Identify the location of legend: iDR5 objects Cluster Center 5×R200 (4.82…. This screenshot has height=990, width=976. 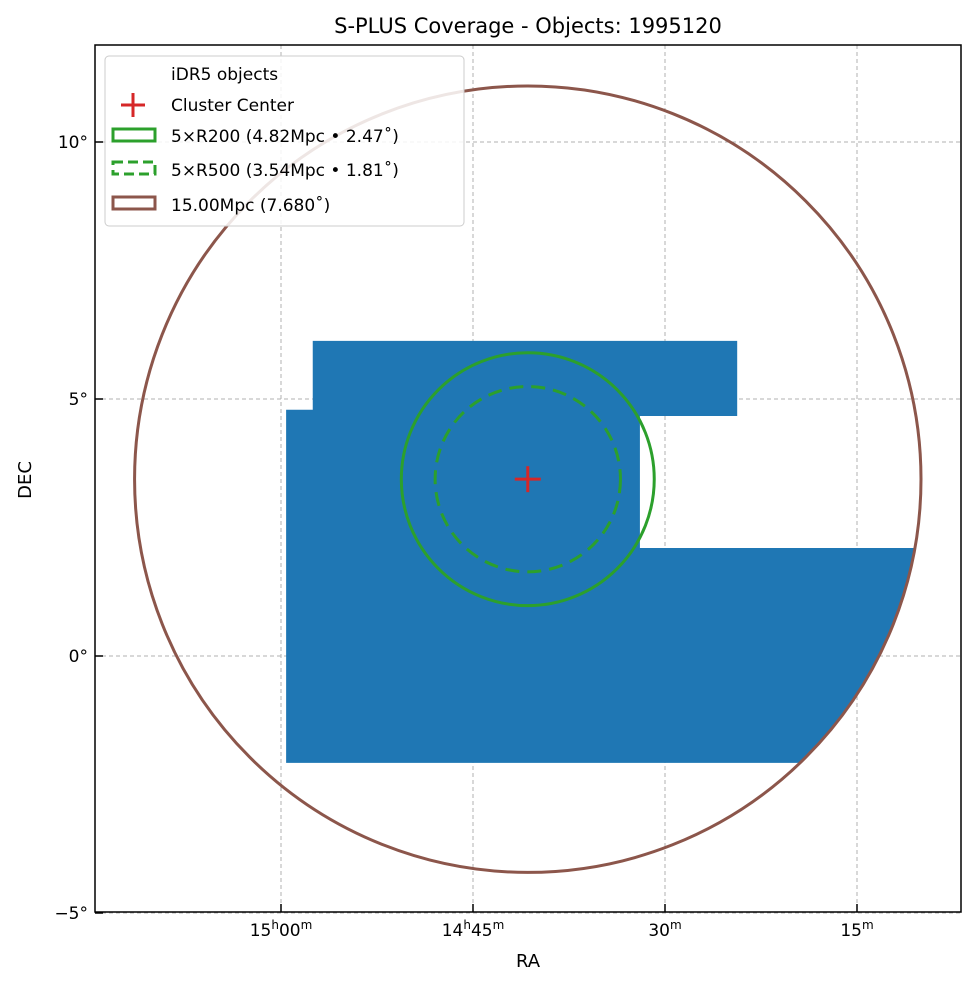
(284, 141).